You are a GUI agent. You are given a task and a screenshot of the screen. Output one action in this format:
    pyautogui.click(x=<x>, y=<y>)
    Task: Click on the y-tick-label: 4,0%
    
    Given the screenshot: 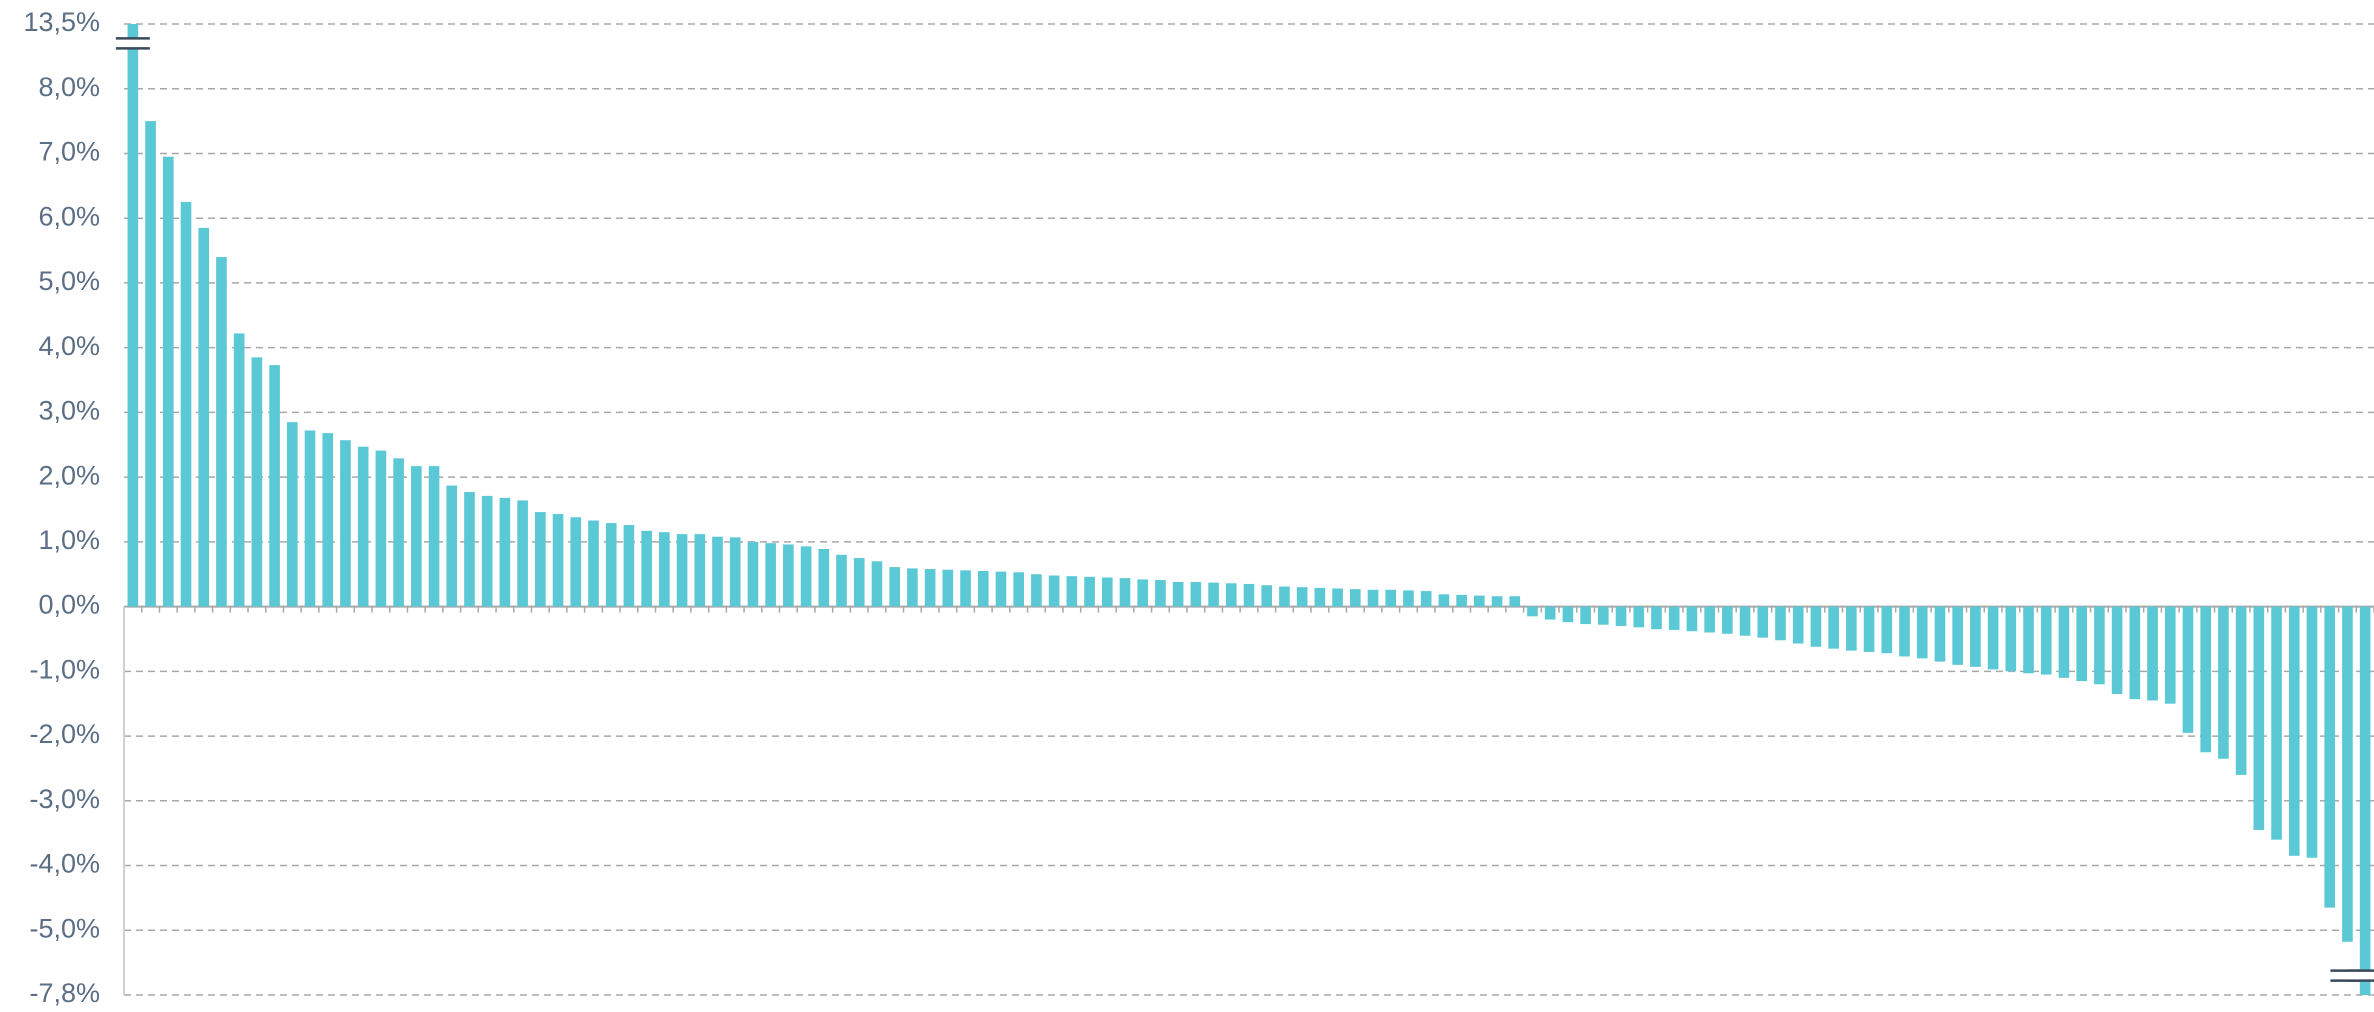 What is the action you would take?
    pyautogui.click(x=69, y=346)
    